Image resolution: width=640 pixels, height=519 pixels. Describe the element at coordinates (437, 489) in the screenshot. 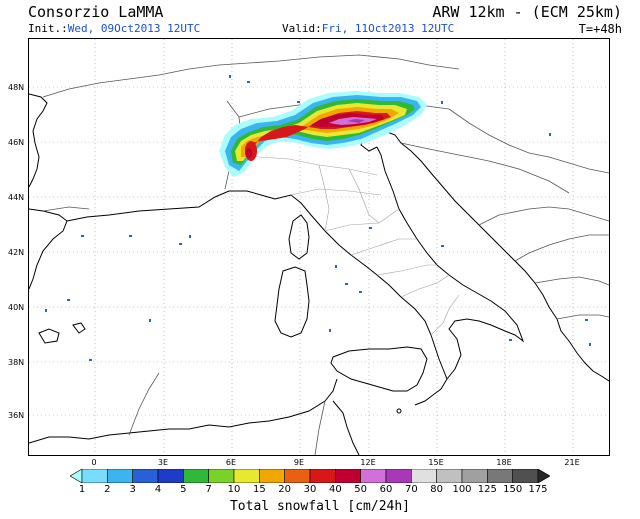

I see `legend-tick-label: 80` at that location.